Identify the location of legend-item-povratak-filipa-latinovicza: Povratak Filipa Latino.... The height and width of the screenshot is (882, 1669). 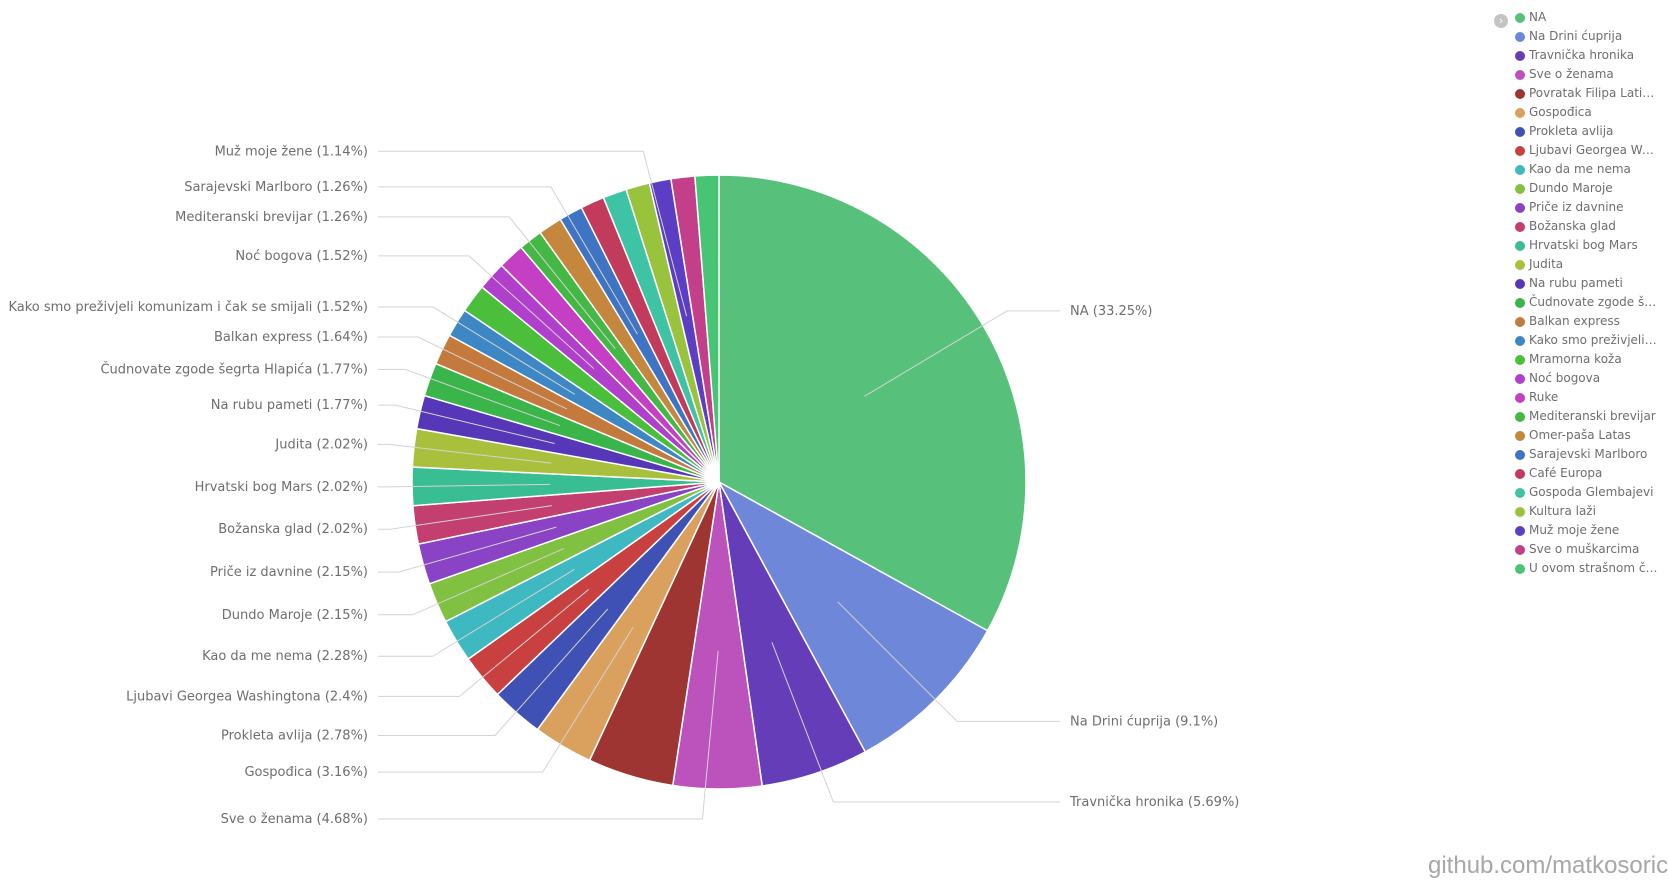
(1575, 93).